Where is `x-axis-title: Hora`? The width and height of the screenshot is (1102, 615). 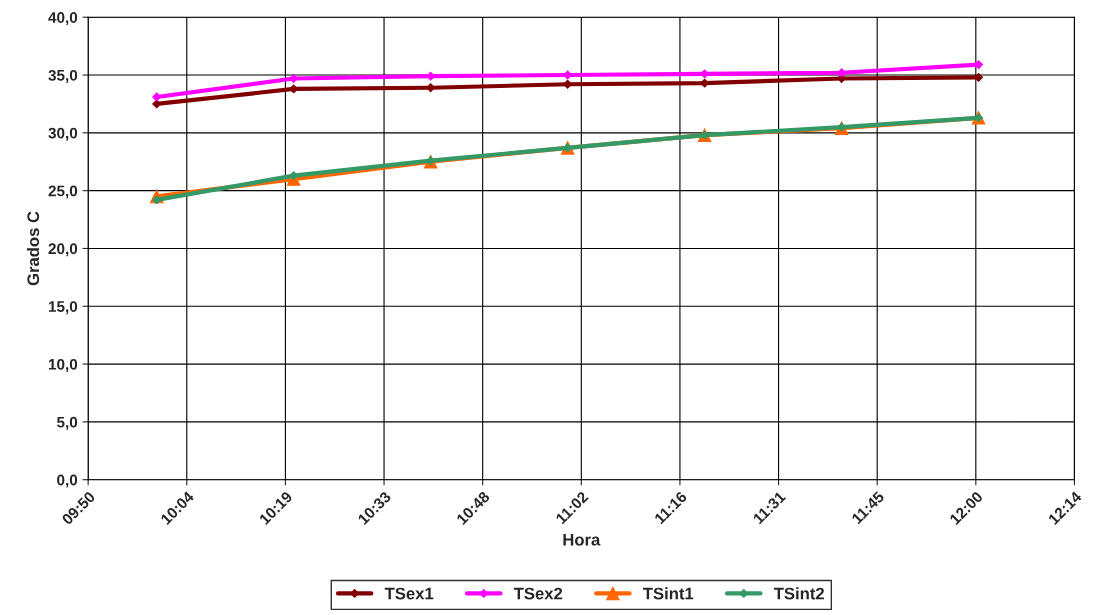
x-axis-title: Hora is located at coordinates (582, 539).